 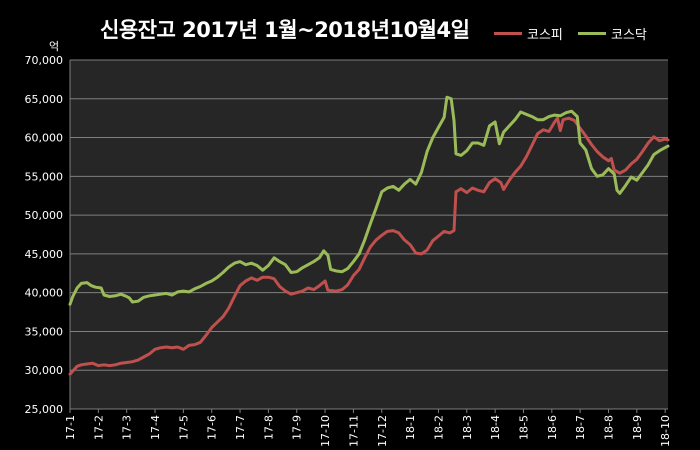 I want to click on x-tick-label: 18-3, so click(x=467, y=427).